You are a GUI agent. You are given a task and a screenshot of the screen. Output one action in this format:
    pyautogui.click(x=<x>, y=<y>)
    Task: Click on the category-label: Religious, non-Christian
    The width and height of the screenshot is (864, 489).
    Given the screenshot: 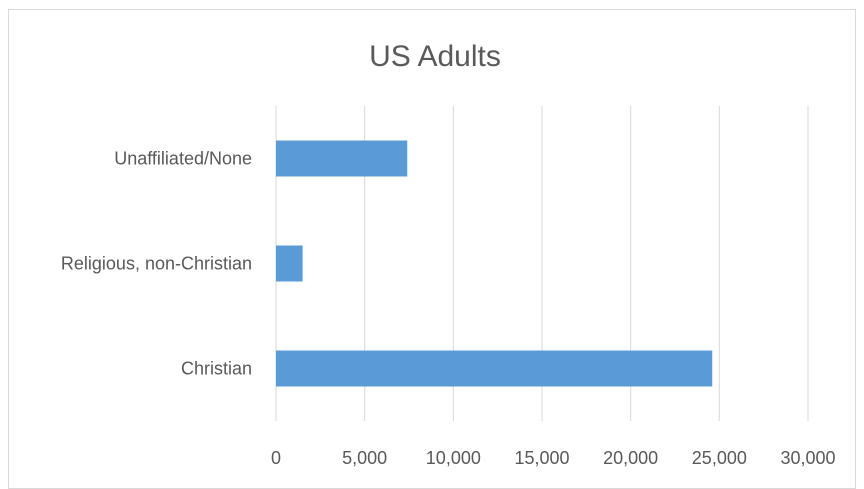 What is the action you would take?
    pyautogui.click(x=156, y=264)
    